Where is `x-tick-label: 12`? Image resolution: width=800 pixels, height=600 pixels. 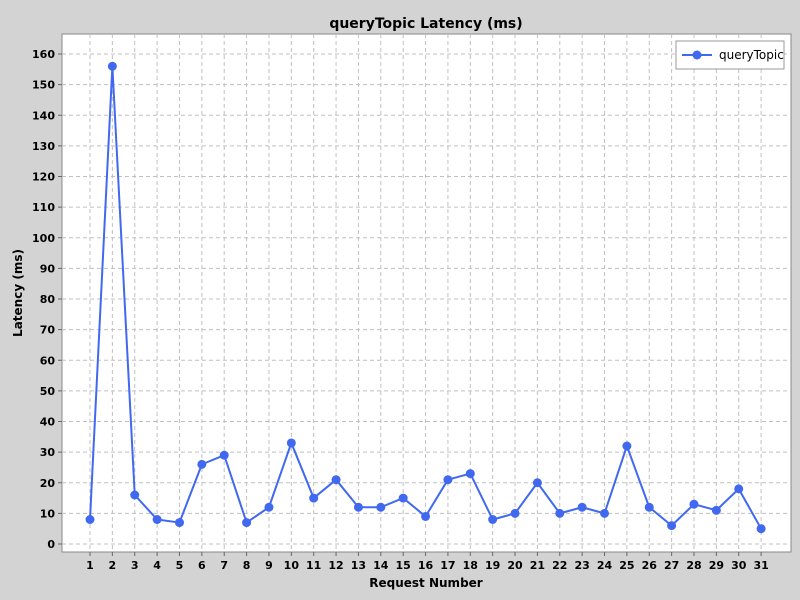
x-tick-label: 12 is located at coordinates (335, 565).